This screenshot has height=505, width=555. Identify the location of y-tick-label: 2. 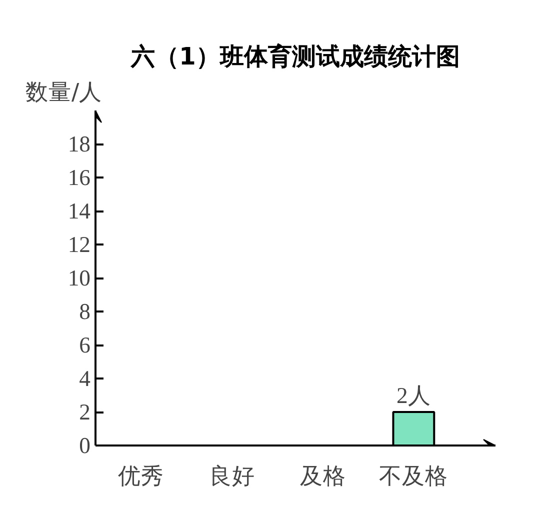
(84, 412).